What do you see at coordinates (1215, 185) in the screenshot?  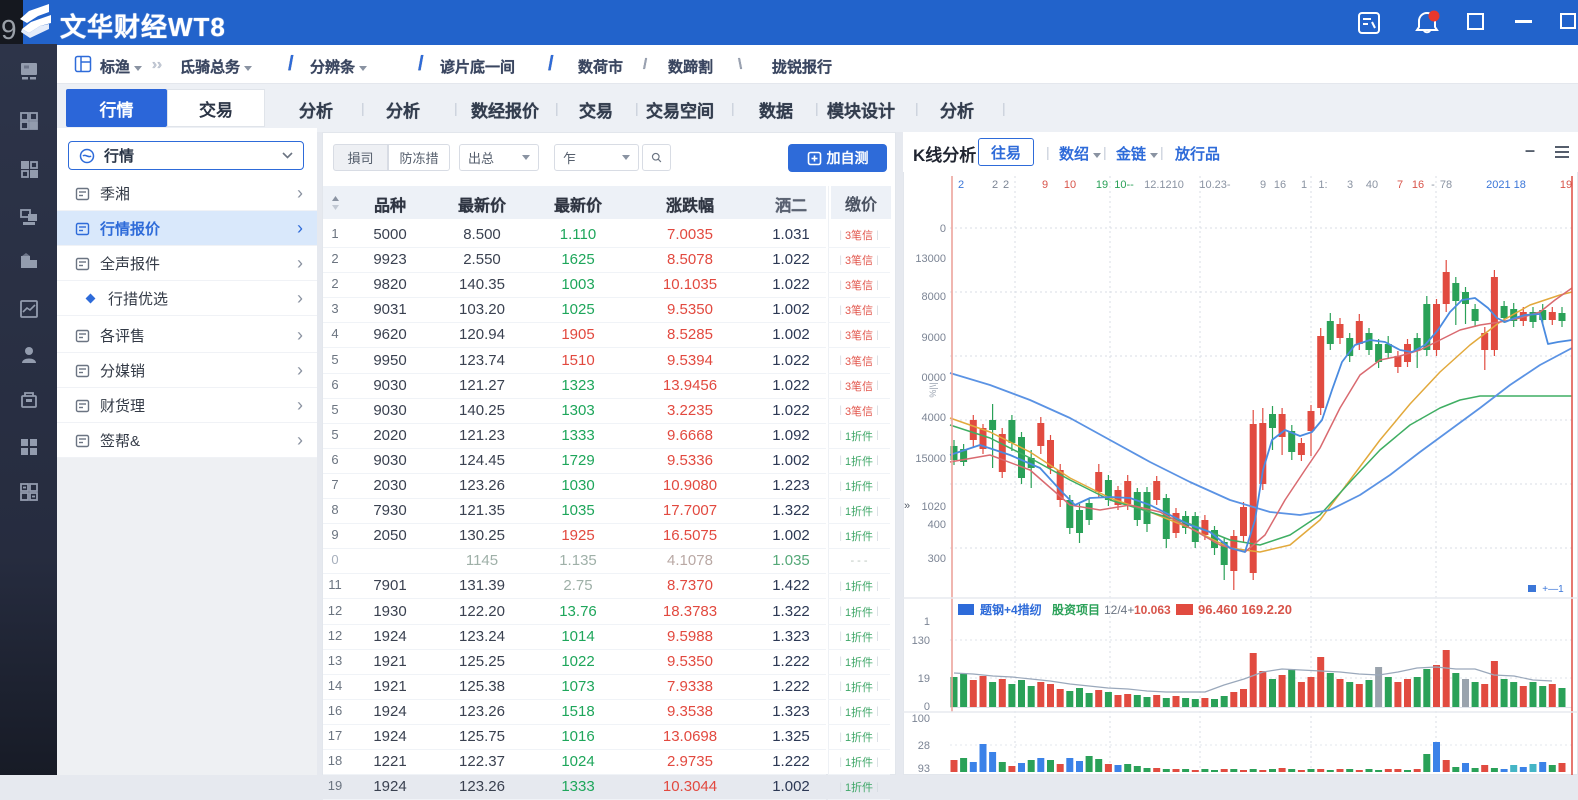 I see `svg-text: 10.23-` at bounding box center [1215, 185].